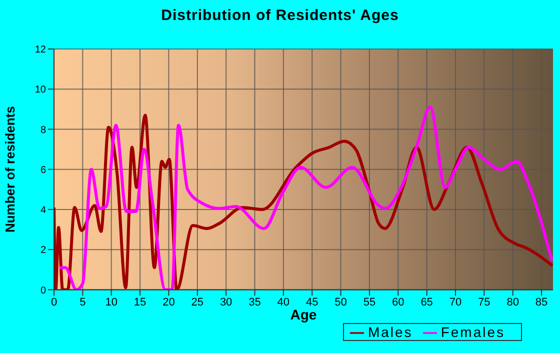 Image resolution: width=560 pixels, height=353 pixels. Describe the element at coordinates (303, 314) in the screenshot. I see `x-axis-title: Age` at that location.